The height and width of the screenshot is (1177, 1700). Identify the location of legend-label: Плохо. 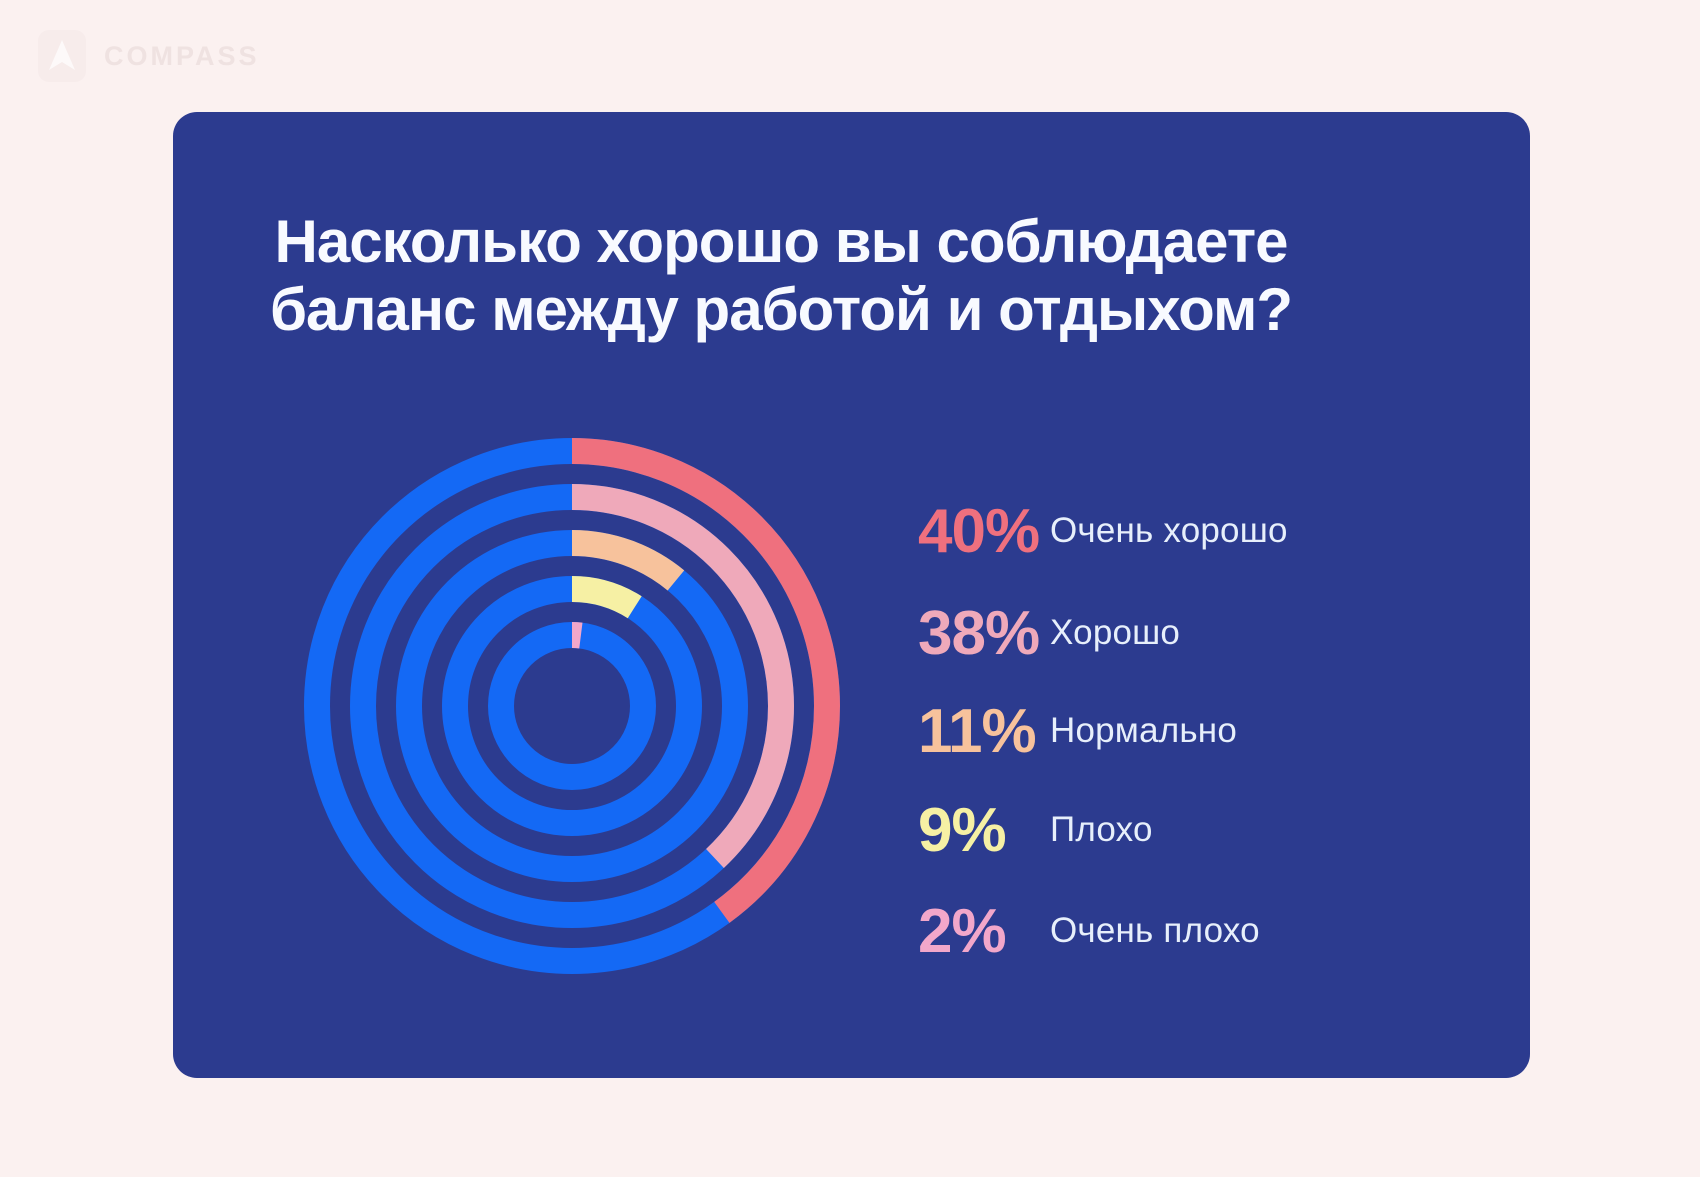
(1101, 829).